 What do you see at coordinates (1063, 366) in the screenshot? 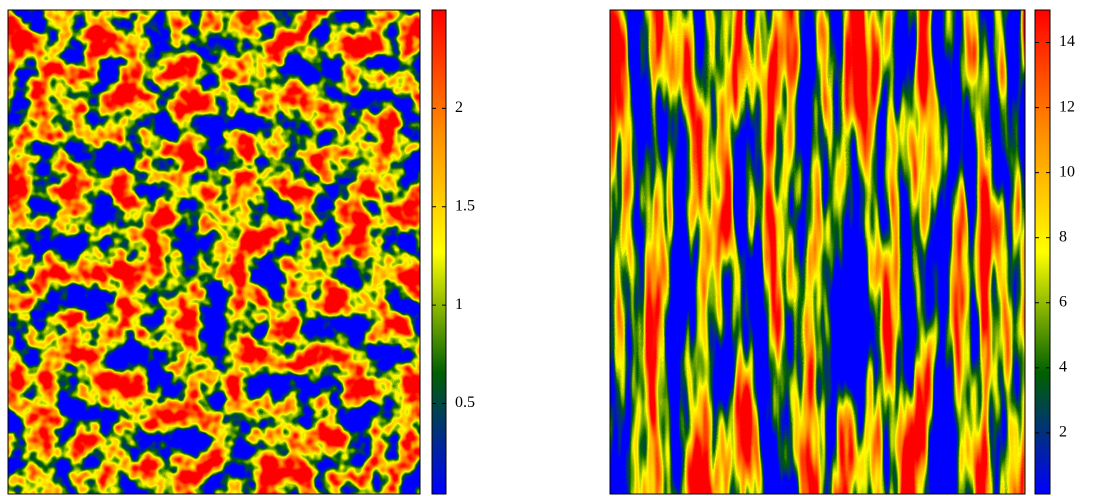
I see `colorbar-tick-label: 4` at bounding box center [1063, 366].